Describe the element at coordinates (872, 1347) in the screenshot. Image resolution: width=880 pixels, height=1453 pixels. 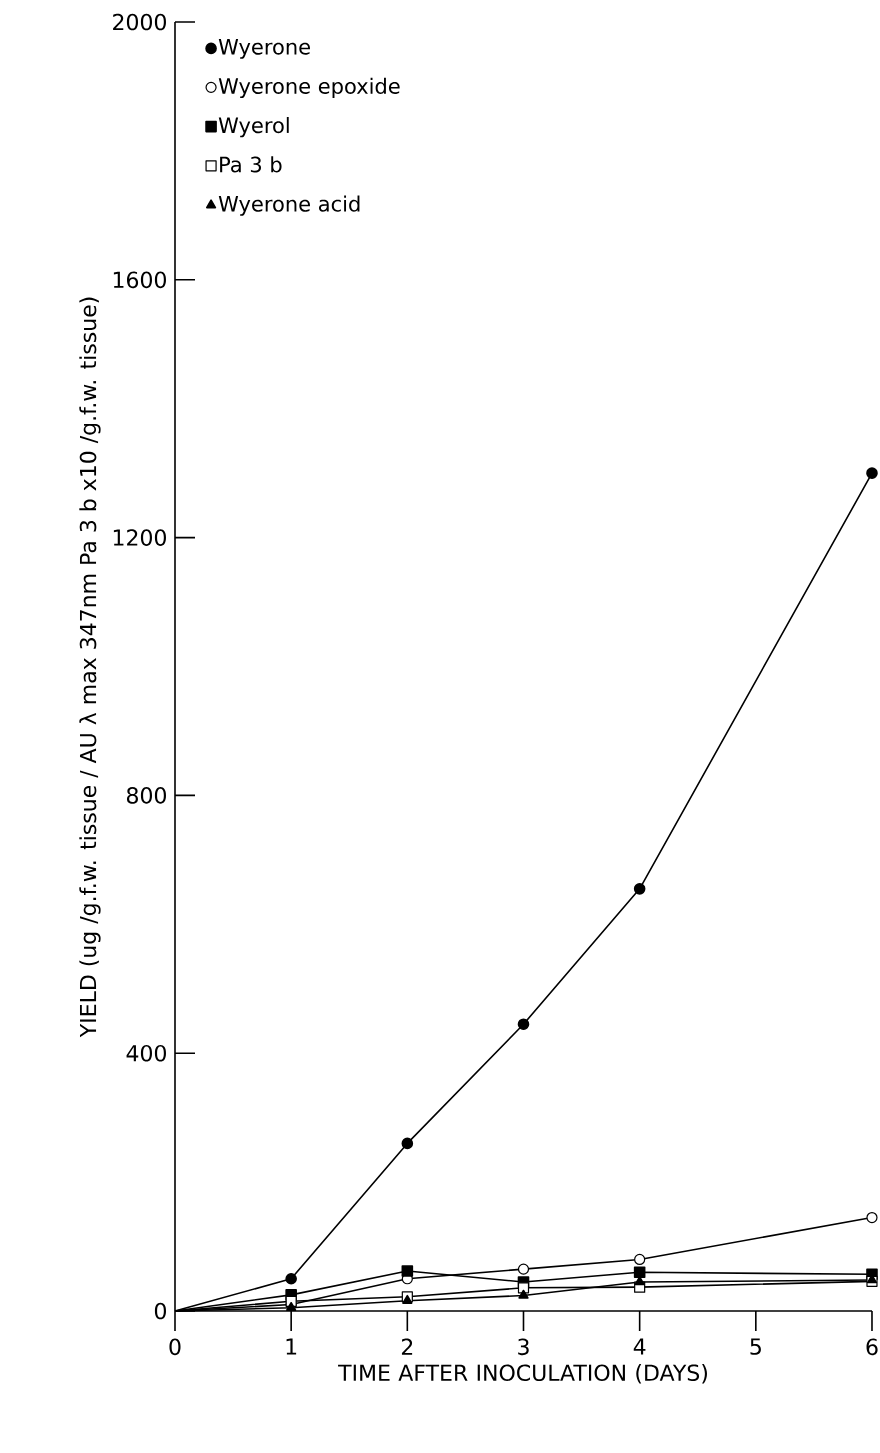
I see `x-tick-label: 6` at that location.